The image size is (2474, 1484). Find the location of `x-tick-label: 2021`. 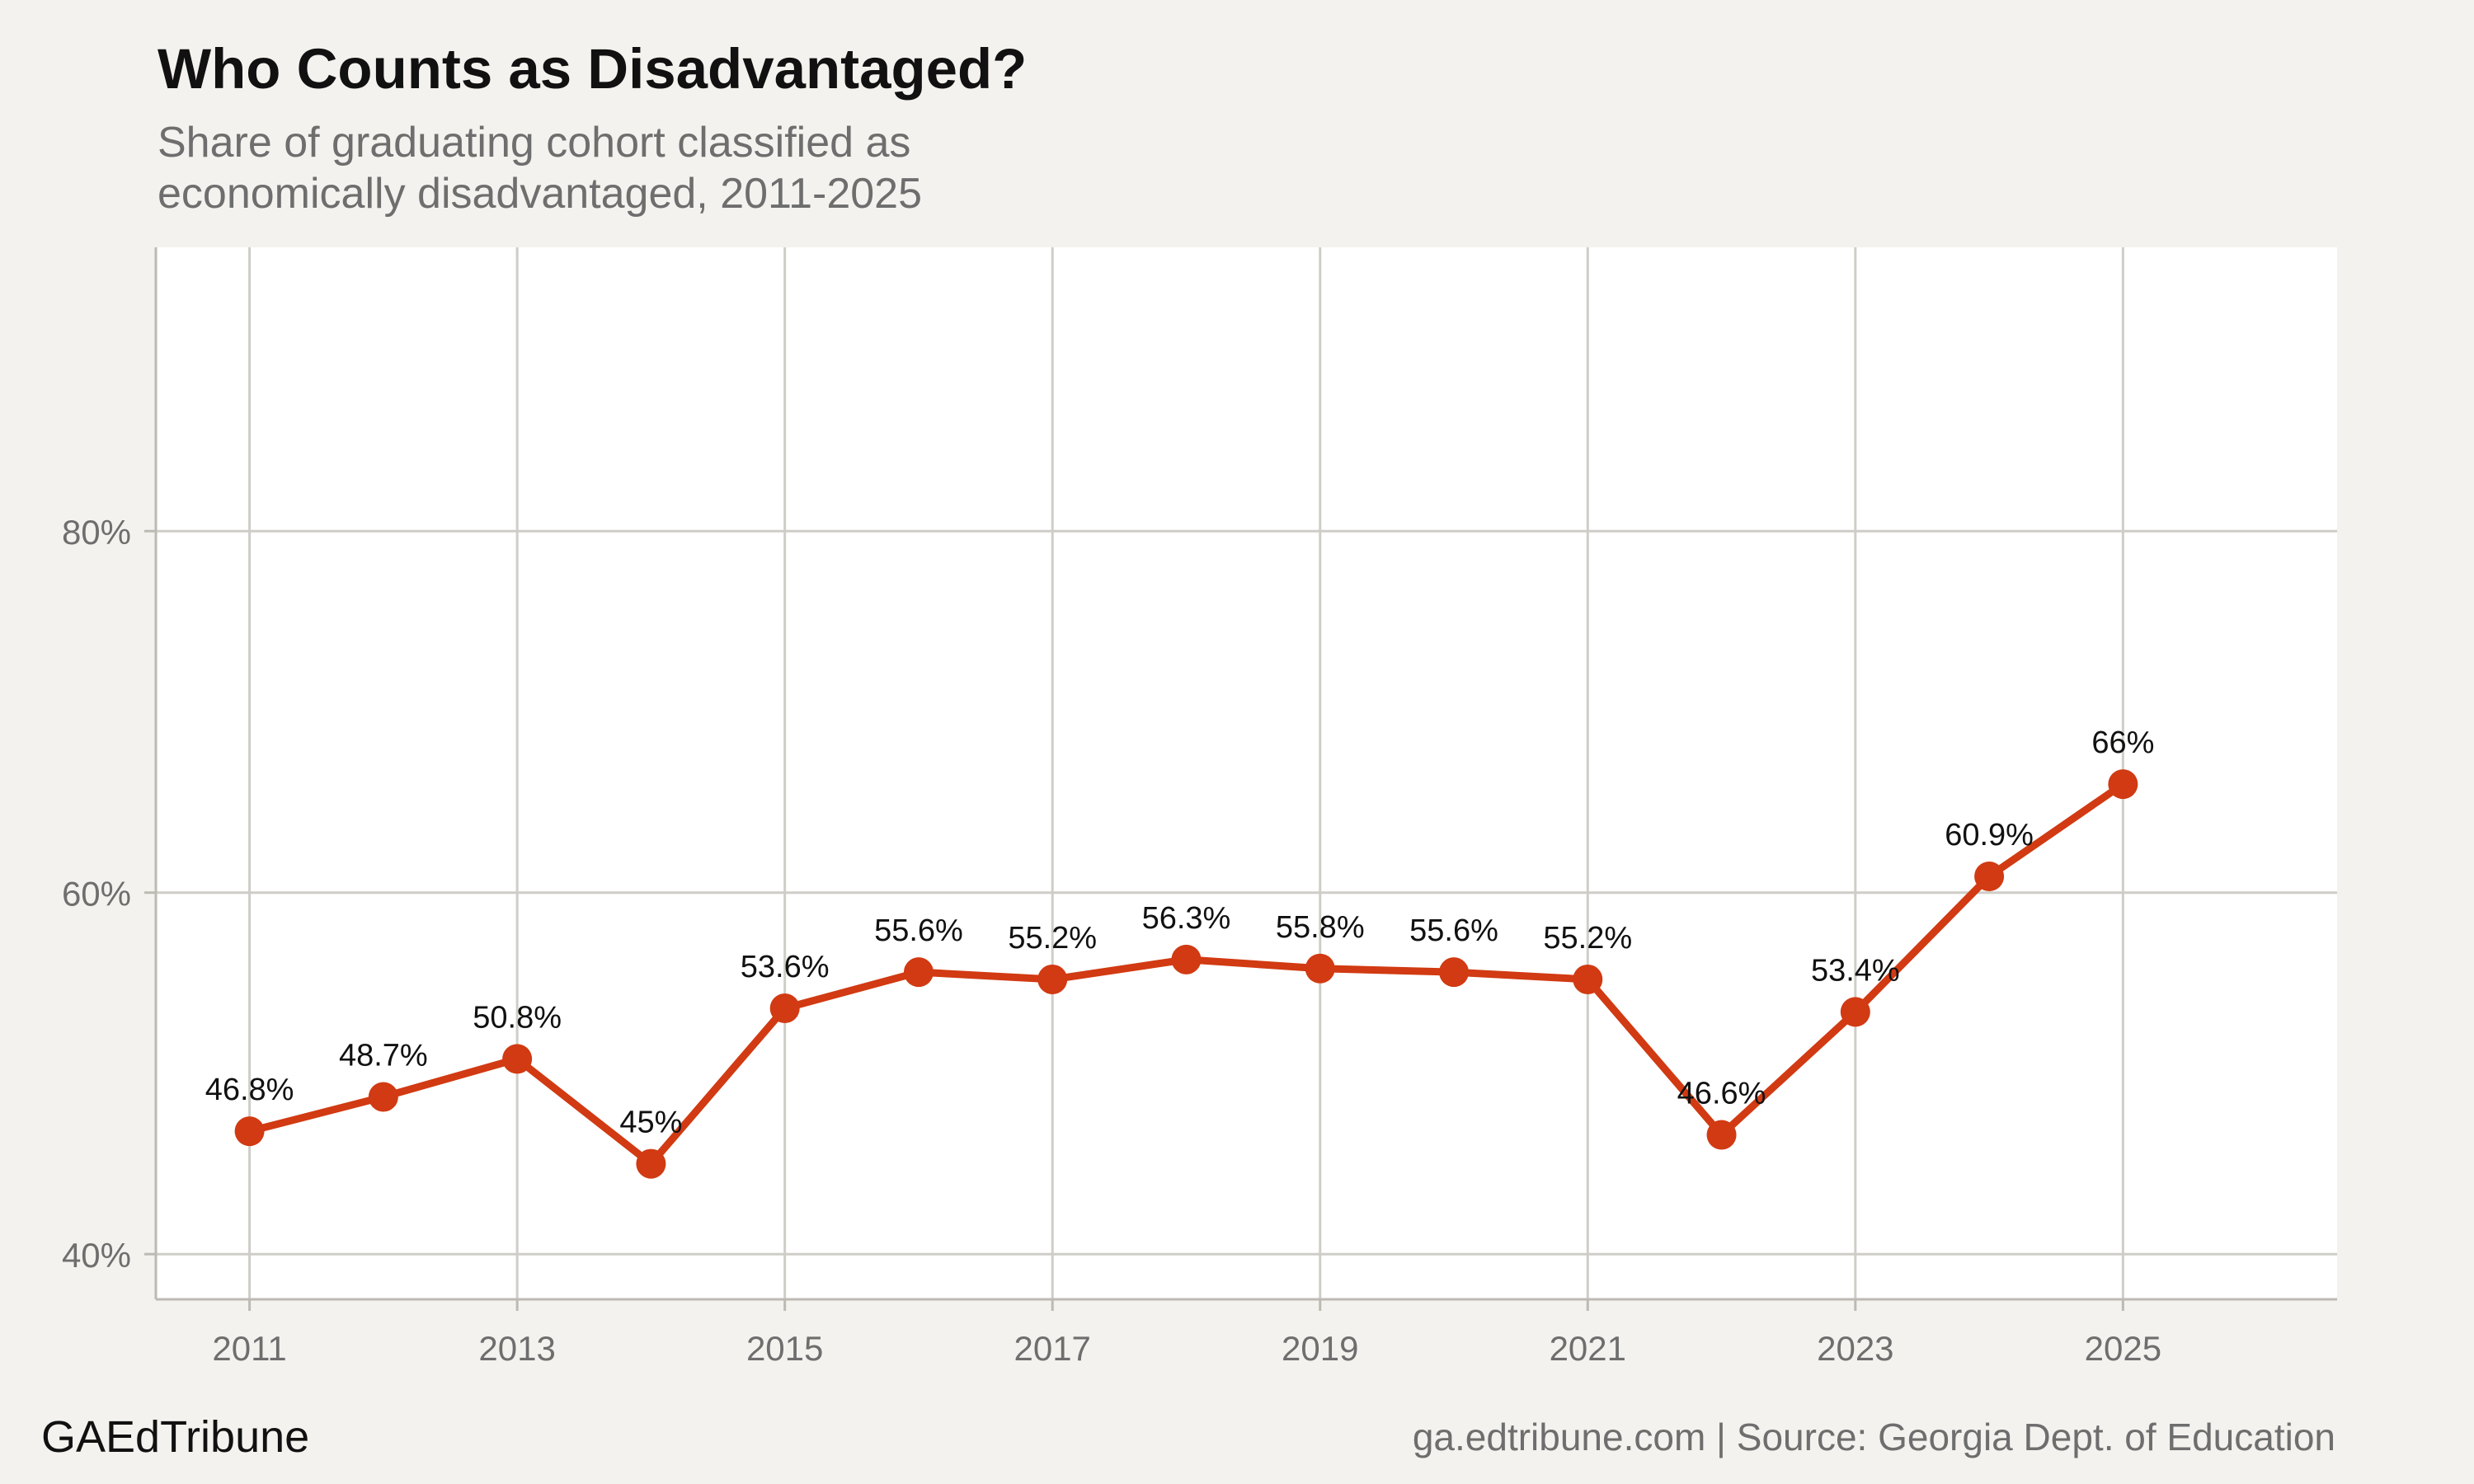

x-tick-label: 2021 is located at coordinates (1588, 1348).